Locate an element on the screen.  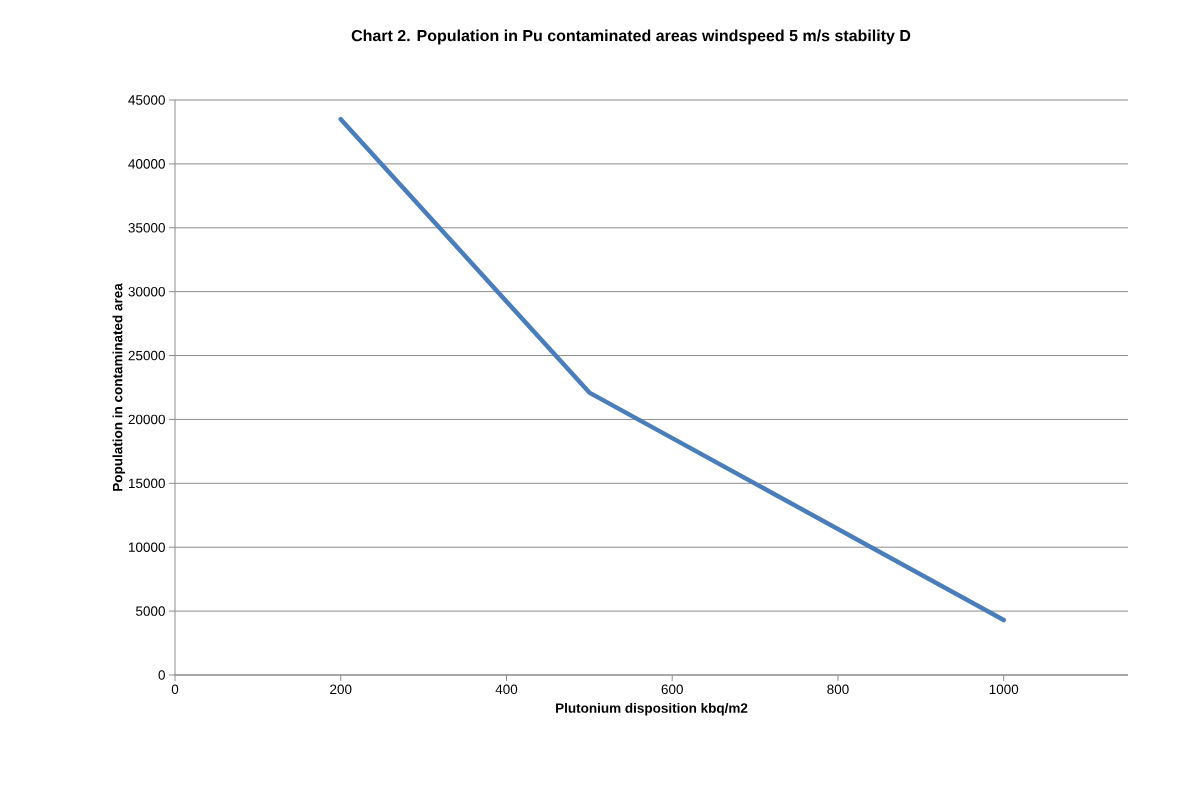
y-tick-label: 45000 is located at coordinates (146, 100).